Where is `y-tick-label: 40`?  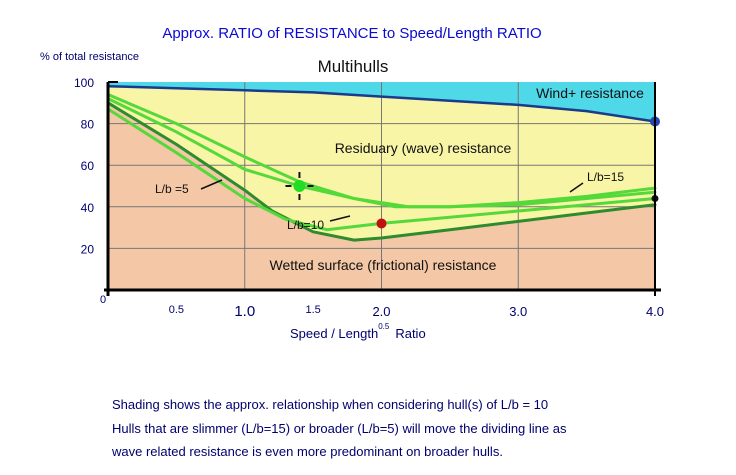
y-tick-label: 40 is located at coordinates (88, 208).